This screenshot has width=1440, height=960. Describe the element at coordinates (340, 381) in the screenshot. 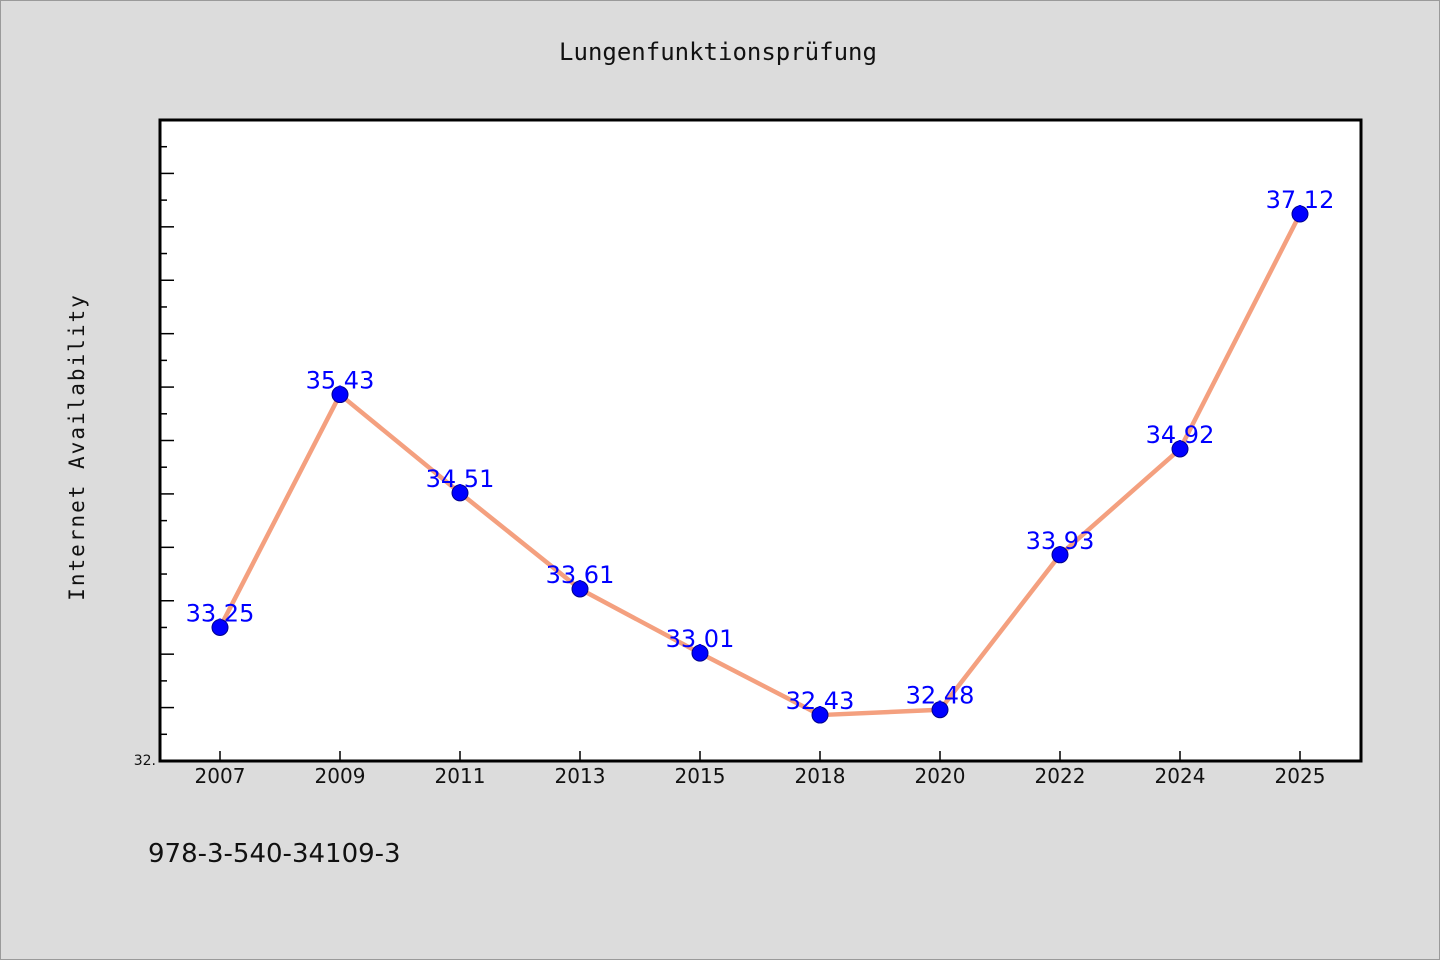

I see `data-label: 35.43` at that location.